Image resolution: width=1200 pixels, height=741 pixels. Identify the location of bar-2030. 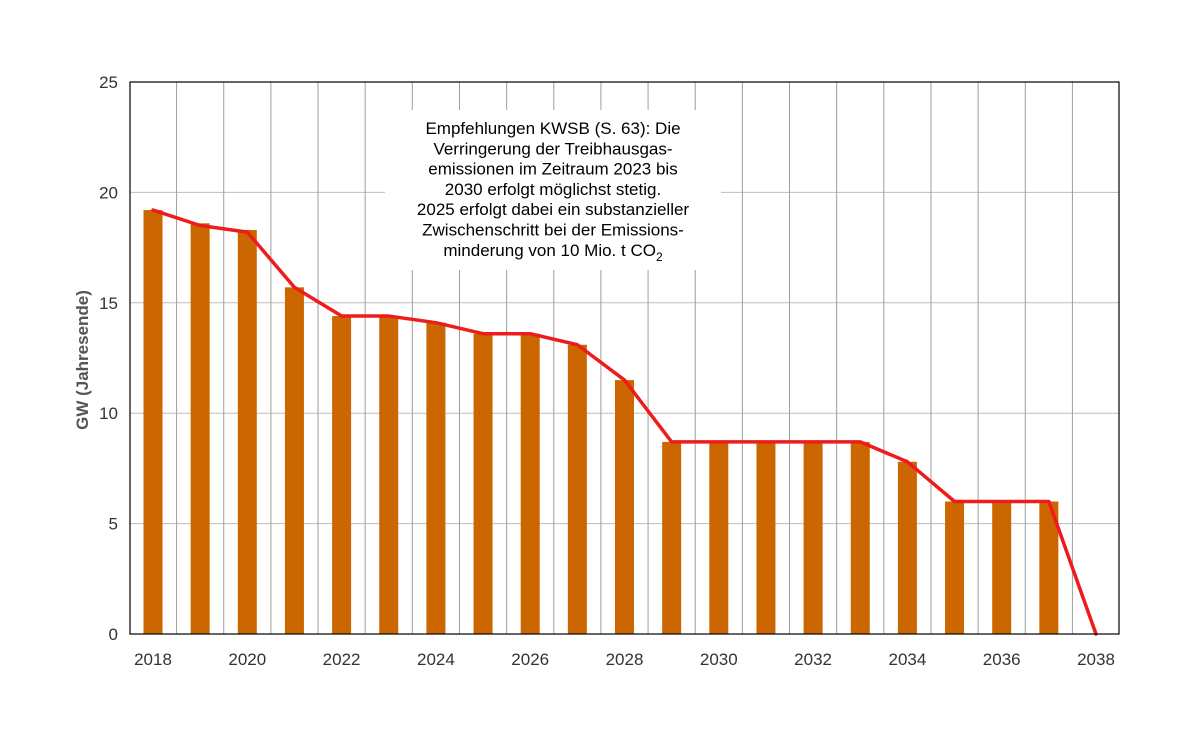
(719, 537).